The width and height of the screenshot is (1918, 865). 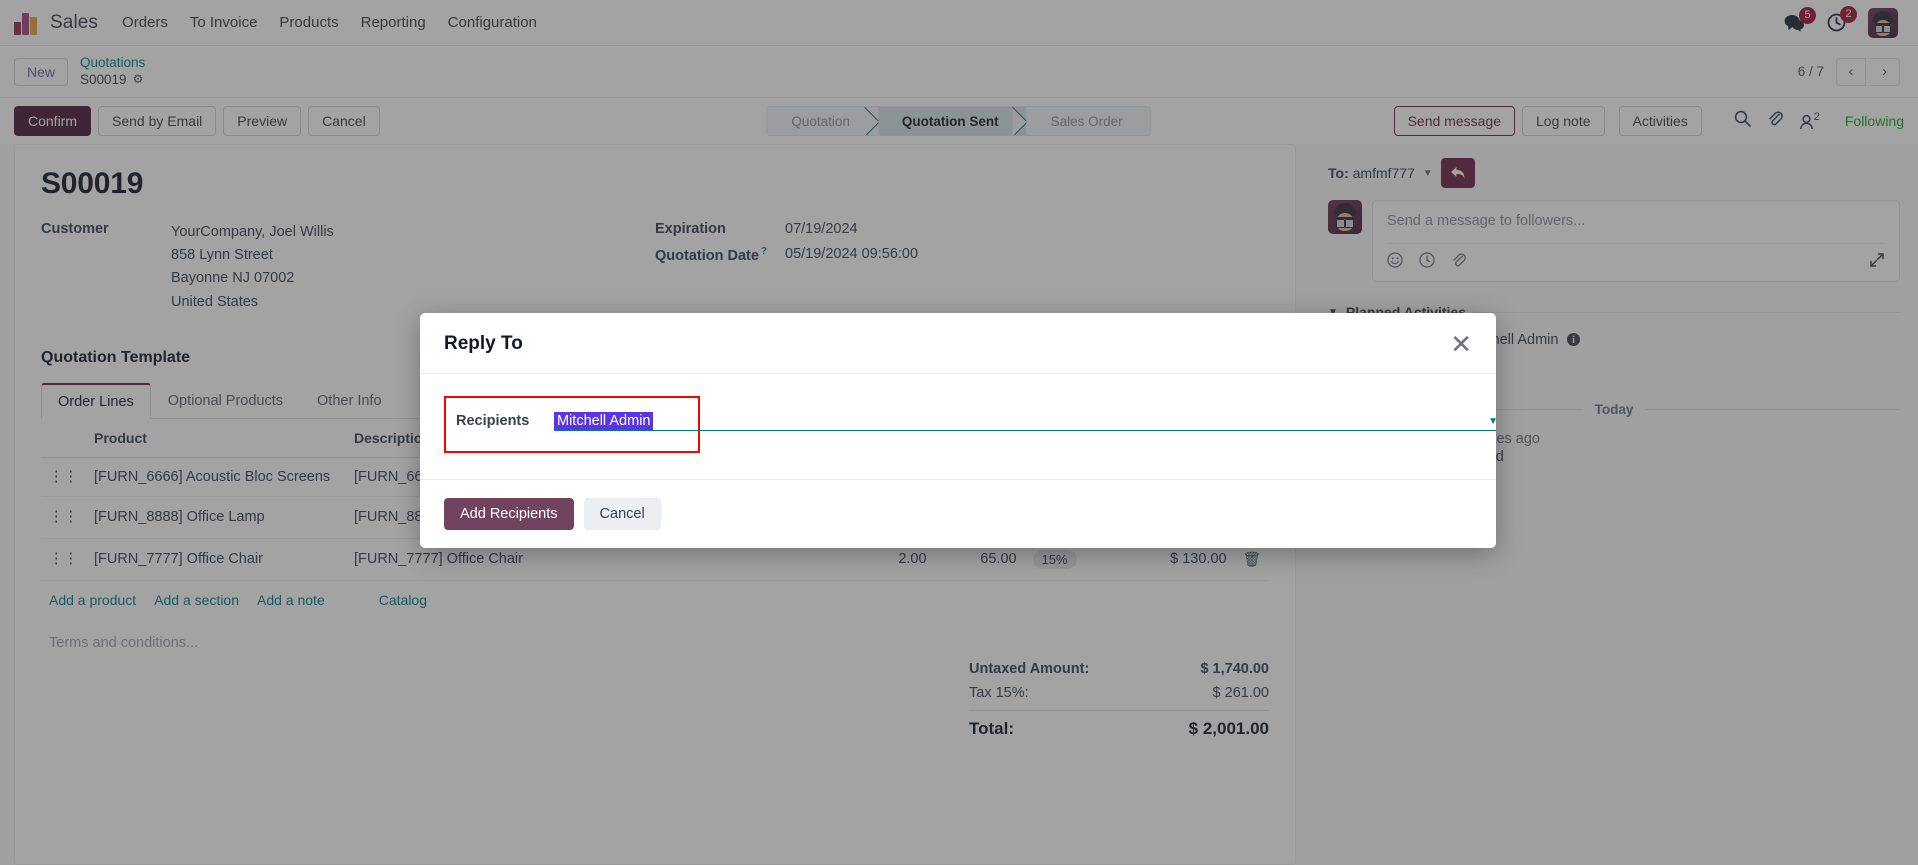 What do you see at coordinates (113, 62) in the screenshot?
I see `breadcrumb-parent-quotations: Quotations` at bounding box center [113, 62].